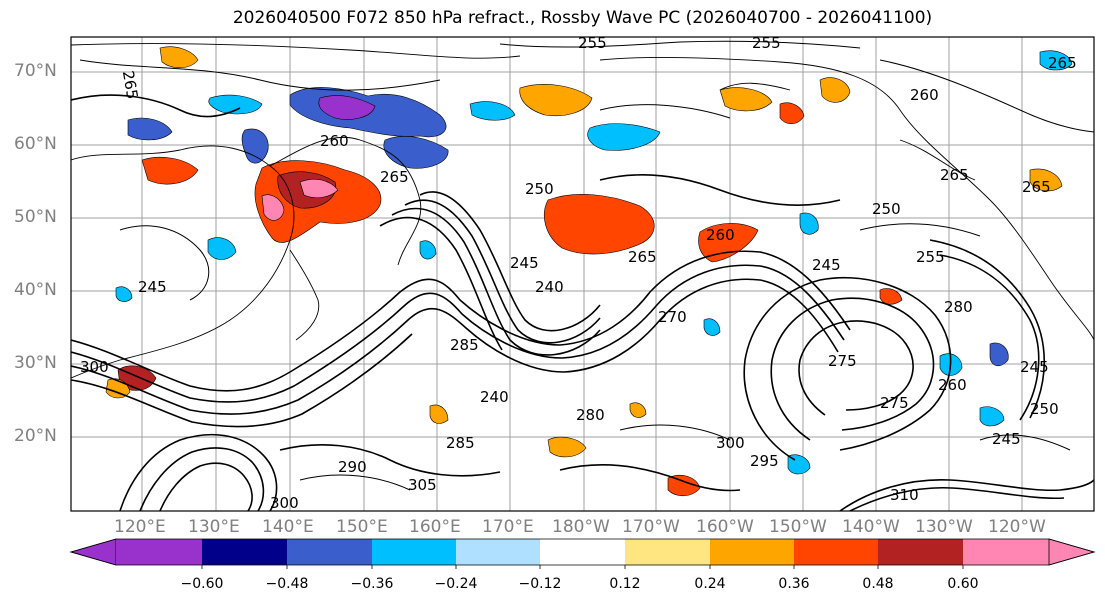  Describe the element at coordinates (764, 461) in the screenshot. I see `contour-label: 295` at that location.